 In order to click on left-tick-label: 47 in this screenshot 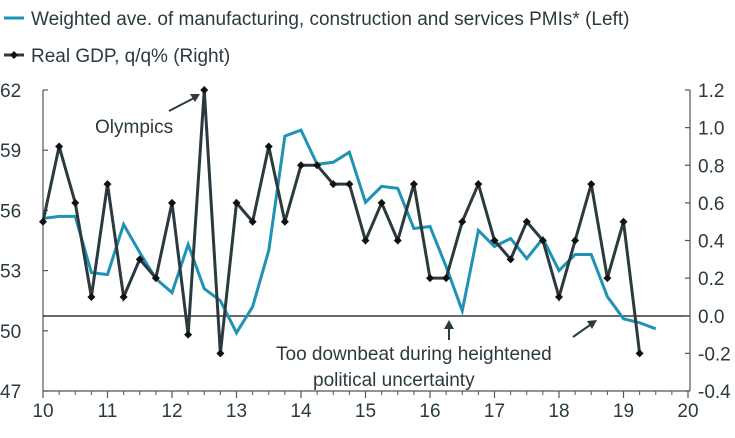, I will do `click(10, 392)`.